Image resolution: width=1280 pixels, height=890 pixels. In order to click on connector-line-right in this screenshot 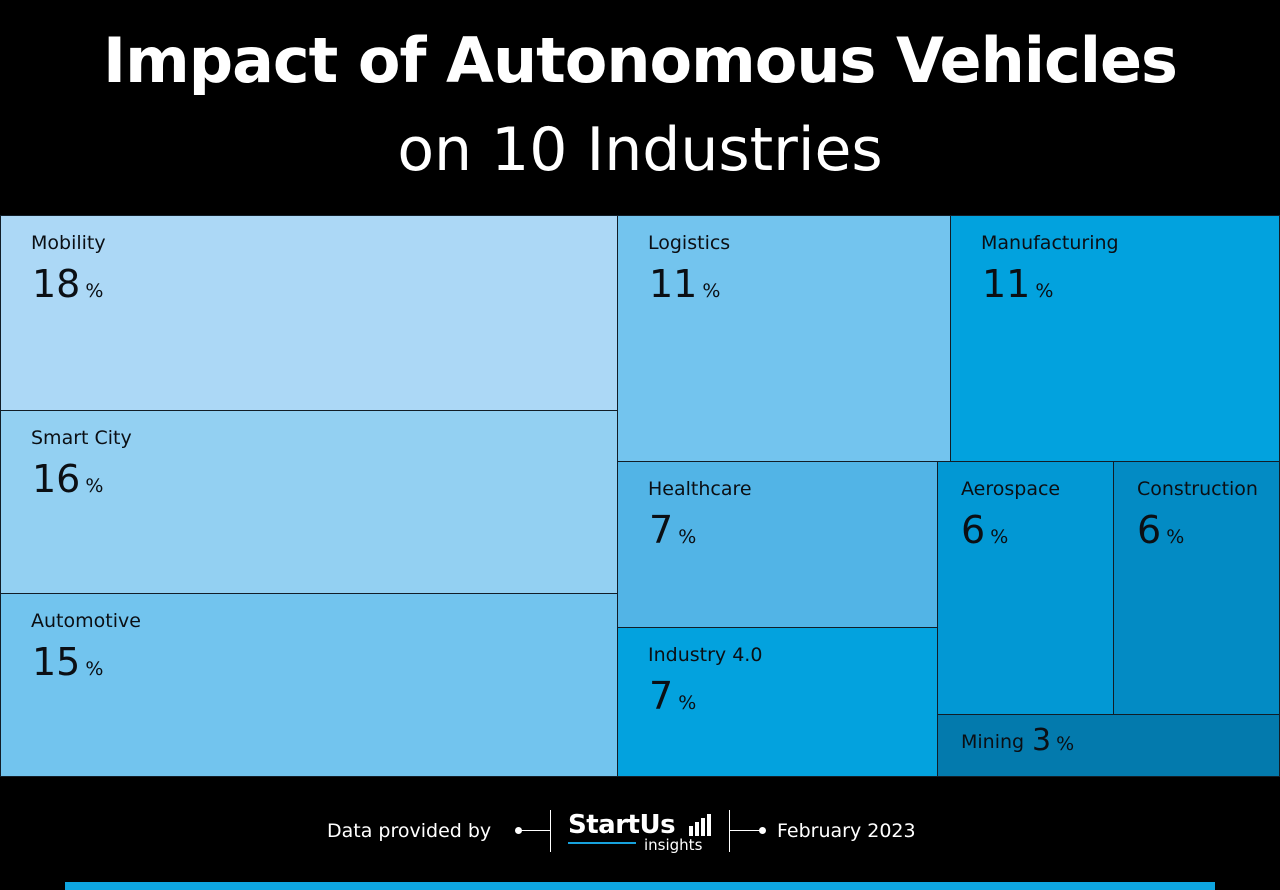, I will do `click(746, 830)`.